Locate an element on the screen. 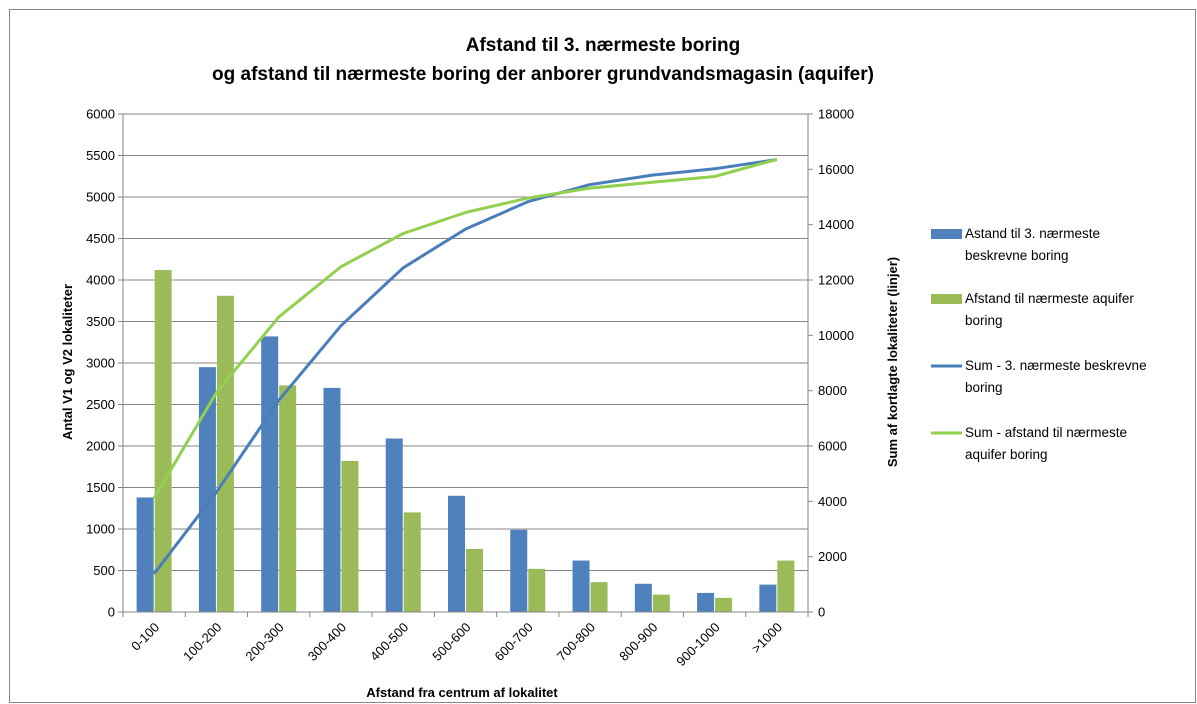  y2-tick-label: 8000 is located at coordinates (832, 390).